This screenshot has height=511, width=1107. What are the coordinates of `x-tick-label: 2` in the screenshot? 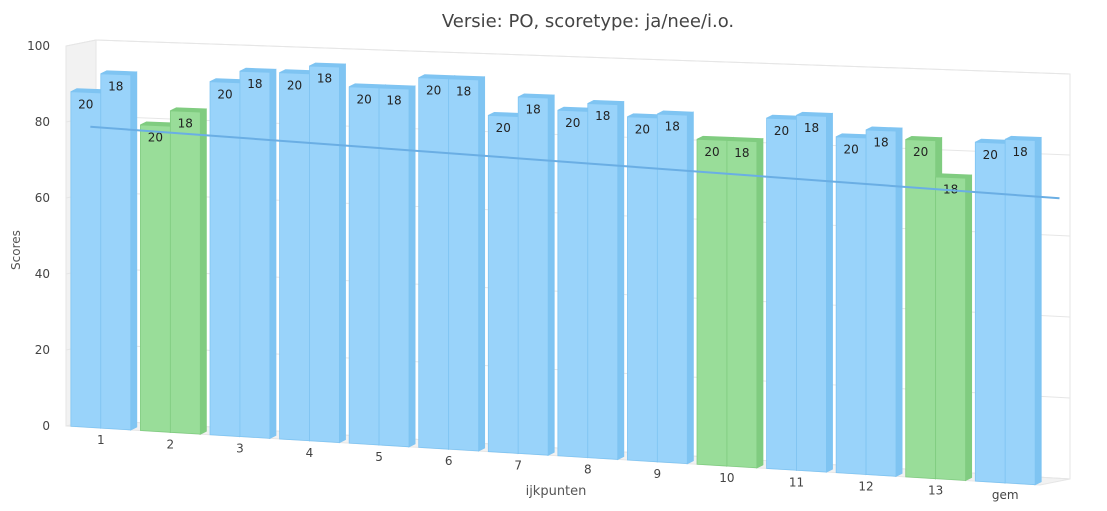 It's located at (171, 444).